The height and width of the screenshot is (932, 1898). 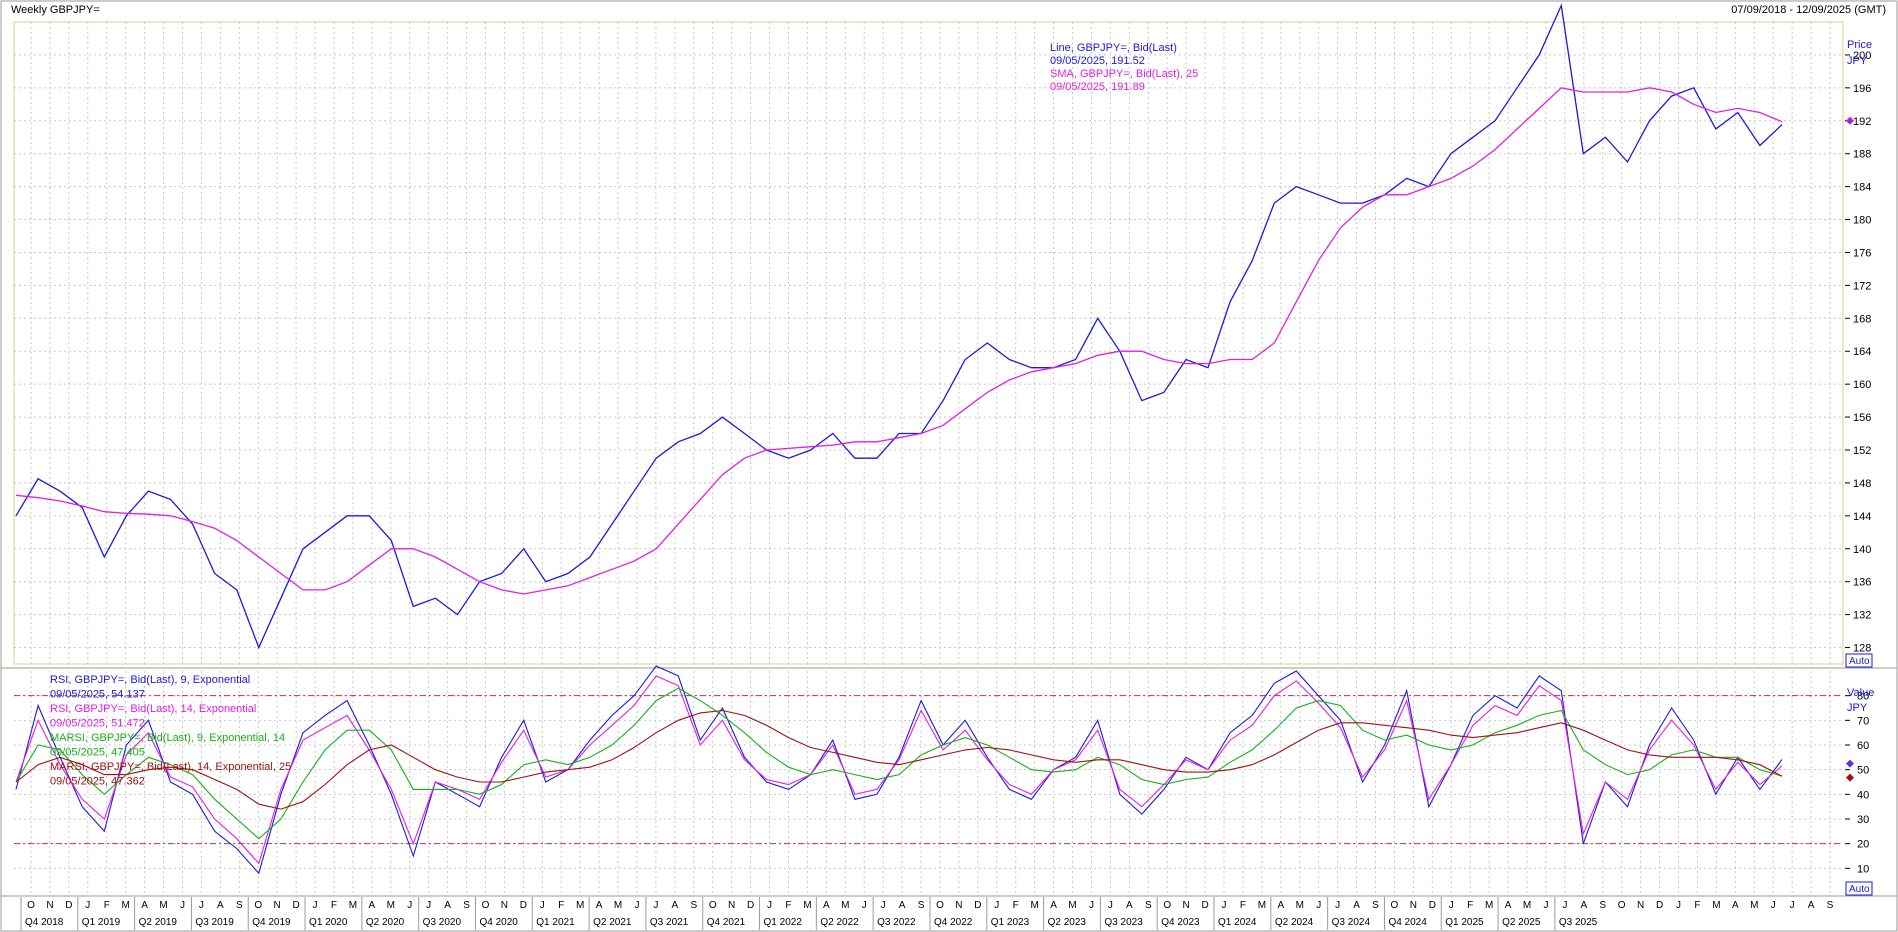 I want to click on price-auto-button: Auto, so click(x=1859, y=660).